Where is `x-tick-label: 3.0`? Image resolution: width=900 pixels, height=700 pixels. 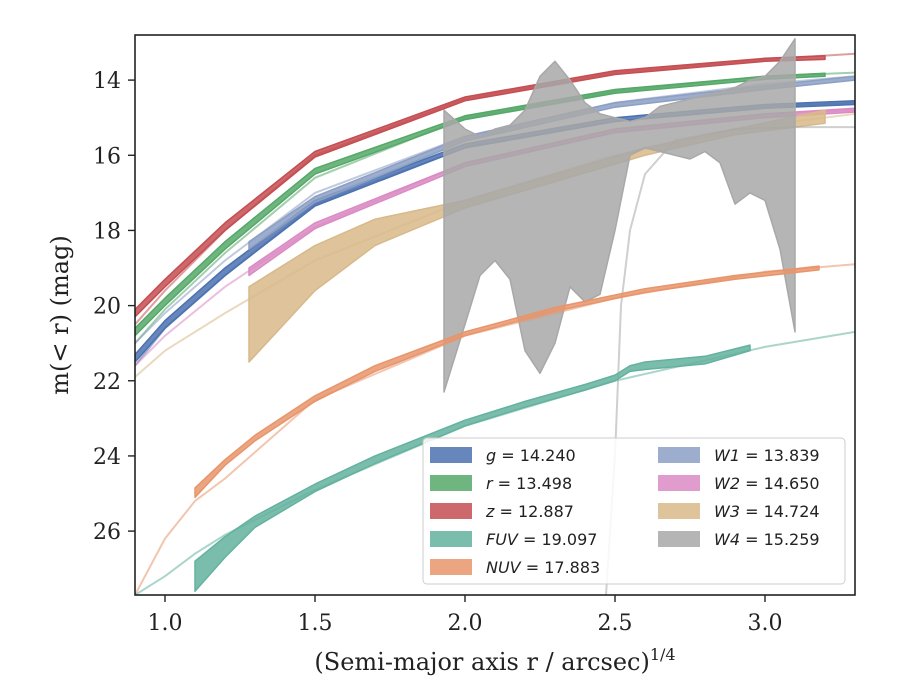 x-tick-label: 3.0 is located at coordinates (765, 623).